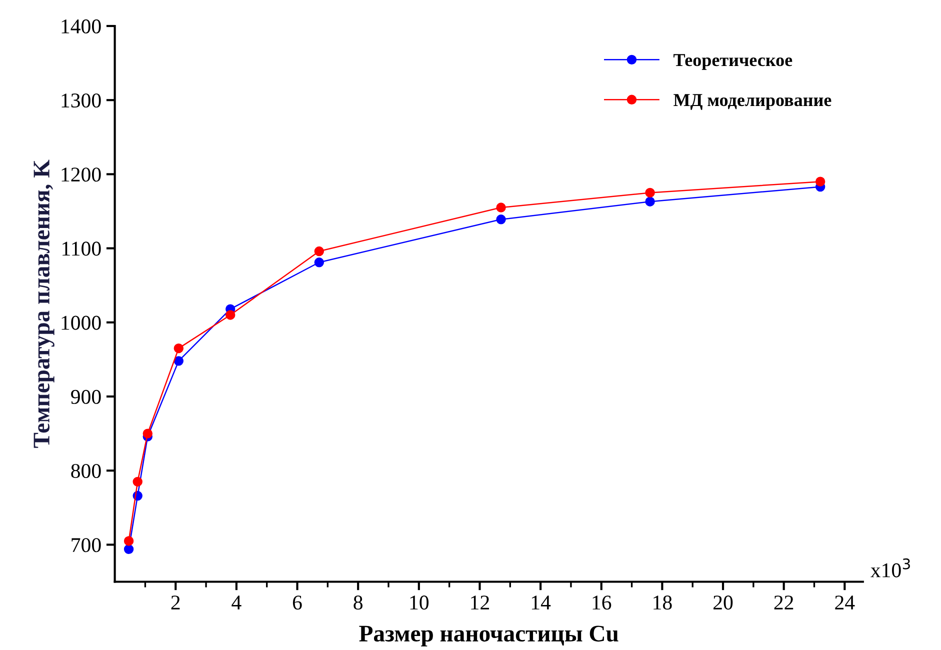 The height and width of the screenshot is (650, 941). Describe the element at coordinates (784, 603) in the screenshot. I see `x-tick-label: 22` at that location.